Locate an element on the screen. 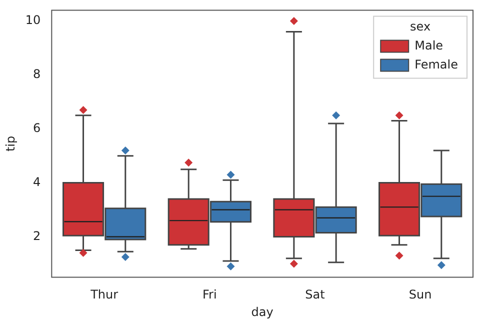 The image size is (479, 320). x-tick-label: Fri is located at coordinates (209, 295).